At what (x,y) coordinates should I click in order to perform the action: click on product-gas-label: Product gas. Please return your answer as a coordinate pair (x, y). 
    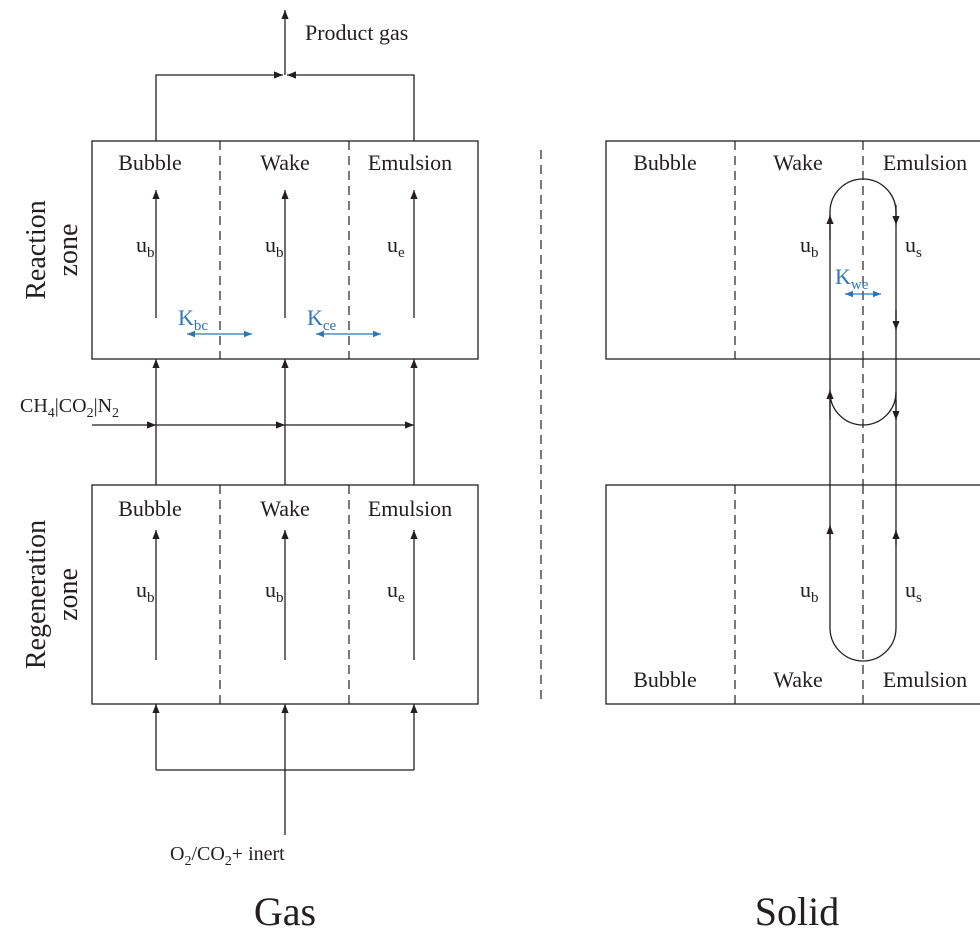
    Looking at the image, I should click on (356, 32).